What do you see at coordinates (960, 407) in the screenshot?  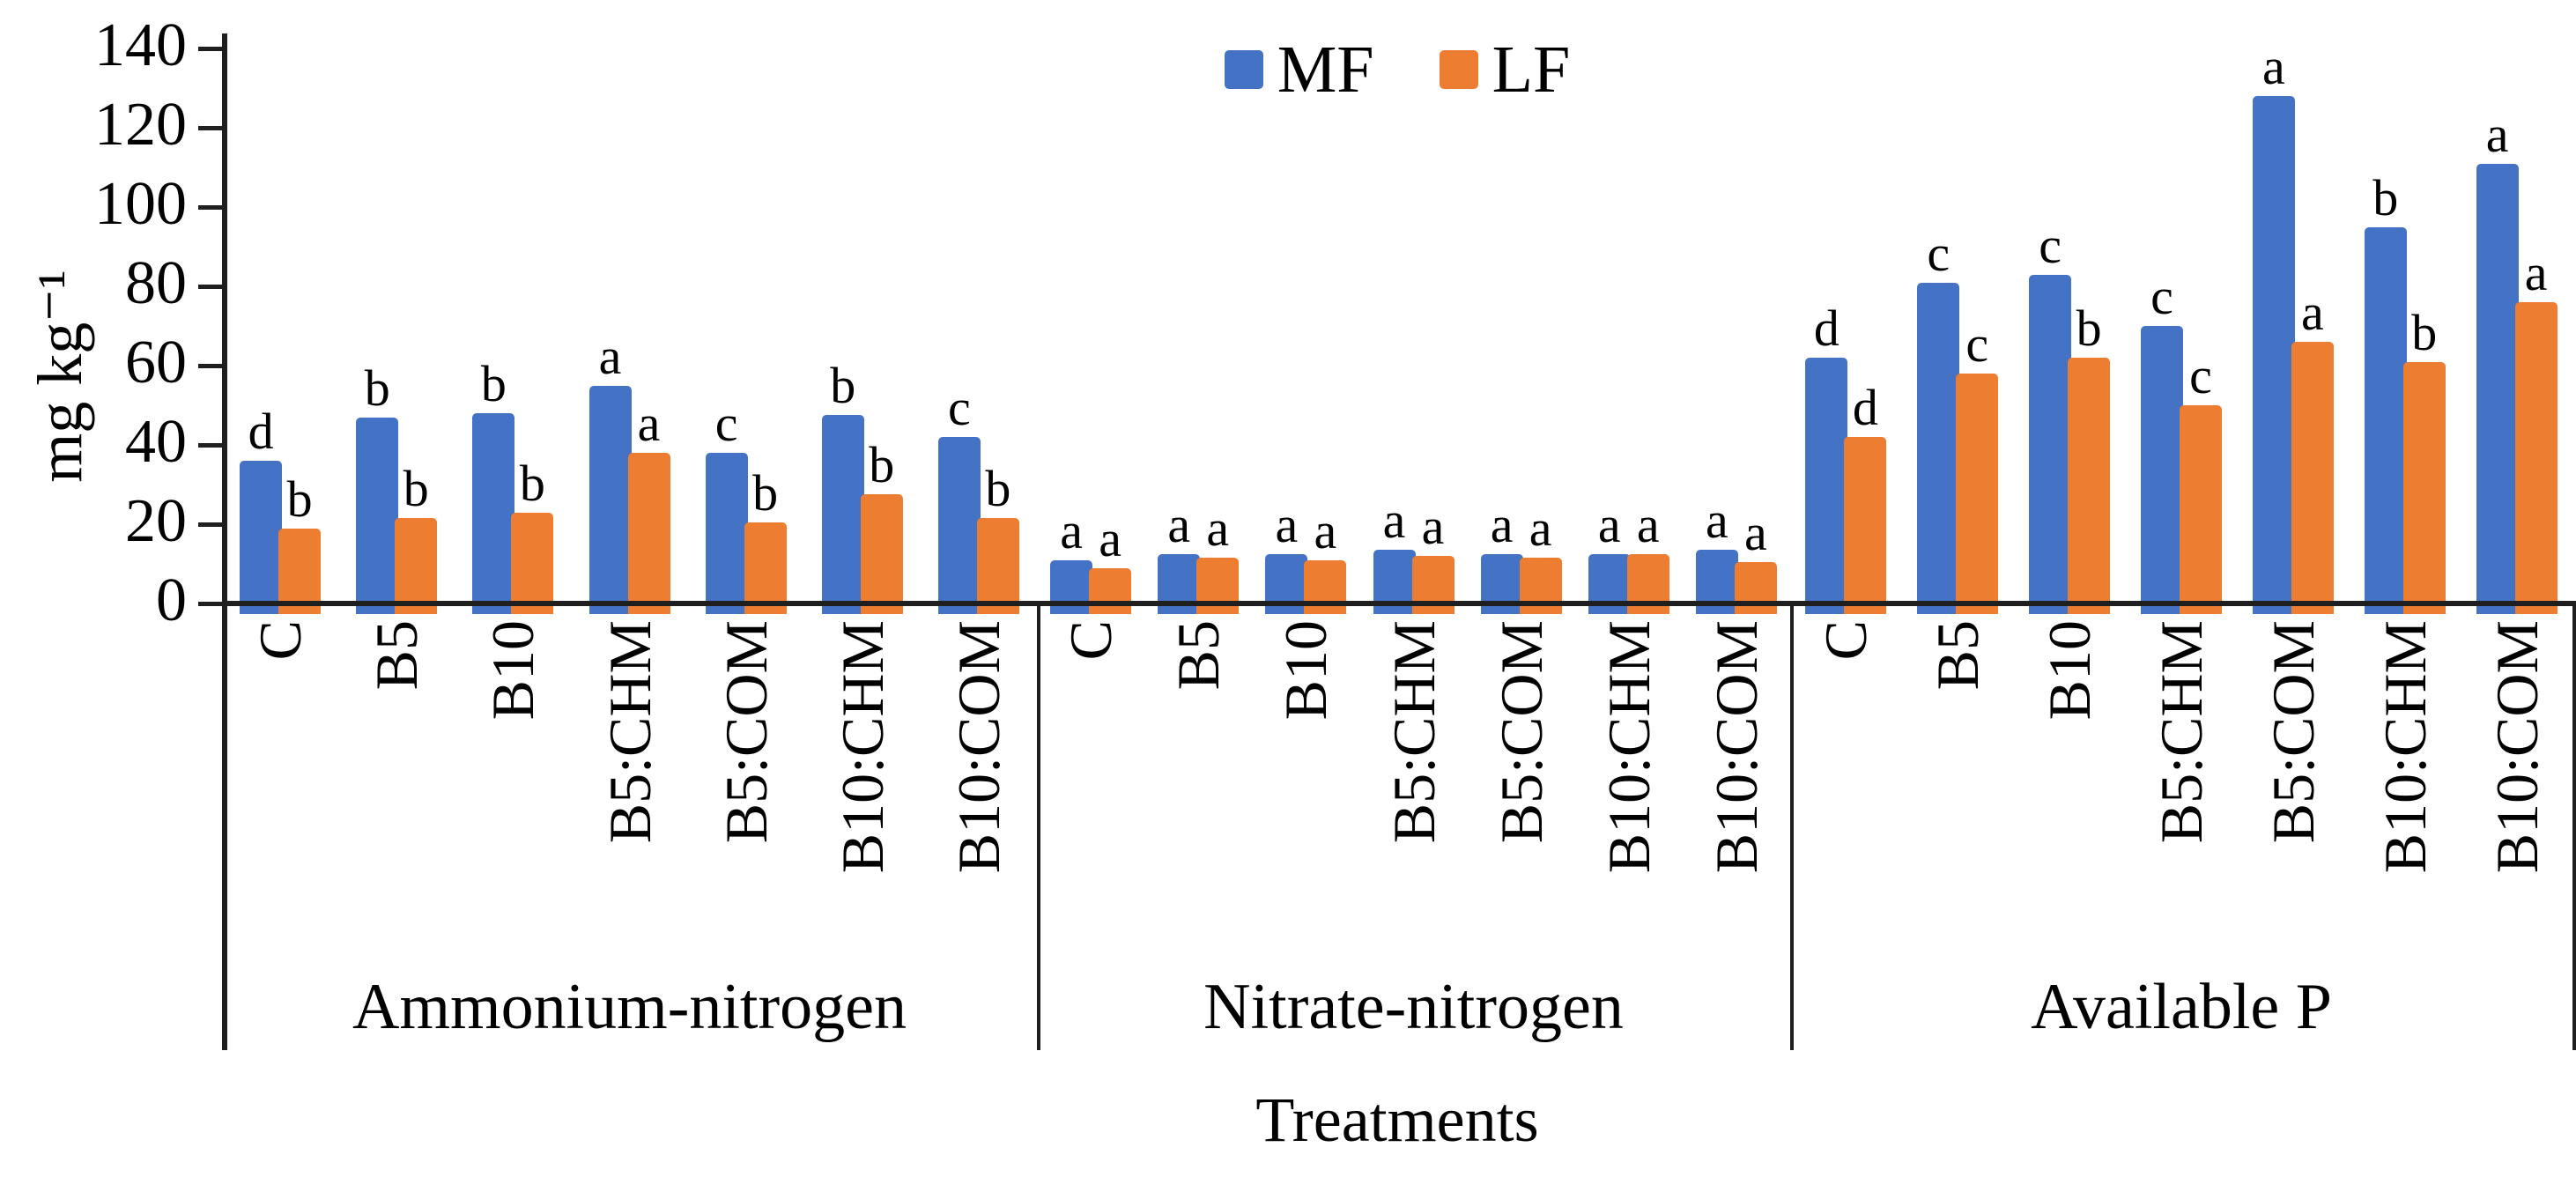 I see `sig-letter-mf-b10:com: c` at bounding box center [960, 407].